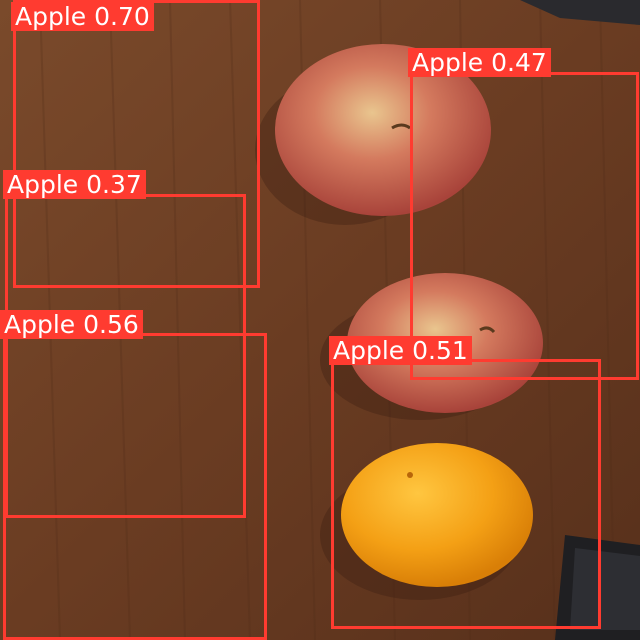  What do you see at coordinates (82, 16) in the screenshot?
I see `detection-label: Apple 0.70` at bounding box center [82, 16].